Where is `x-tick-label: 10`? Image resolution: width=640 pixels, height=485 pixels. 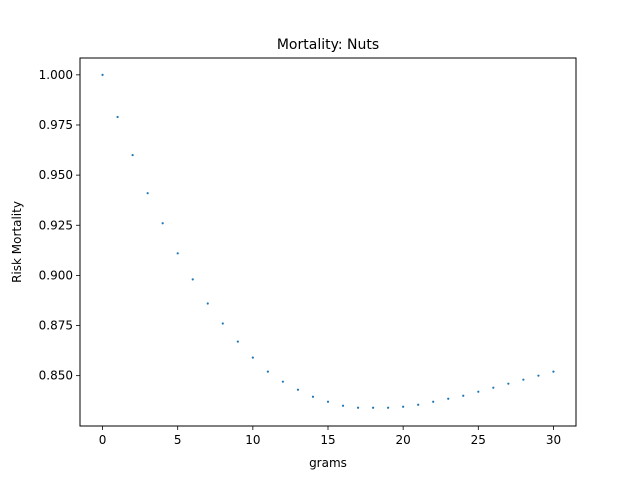
x-tick-label: 10 is located at coordinates (252, 440).